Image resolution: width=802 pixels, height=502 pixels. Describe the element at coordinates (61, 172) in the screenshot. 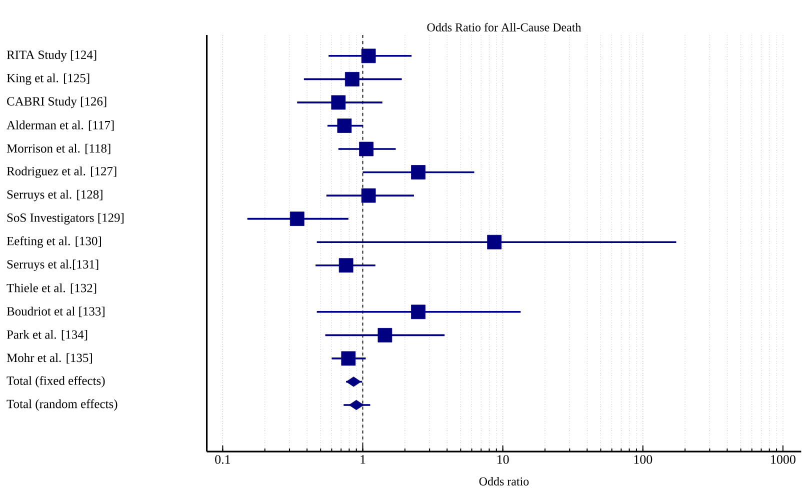

I see `y-tick-label: Rodriguez et al. [127]` at that location.